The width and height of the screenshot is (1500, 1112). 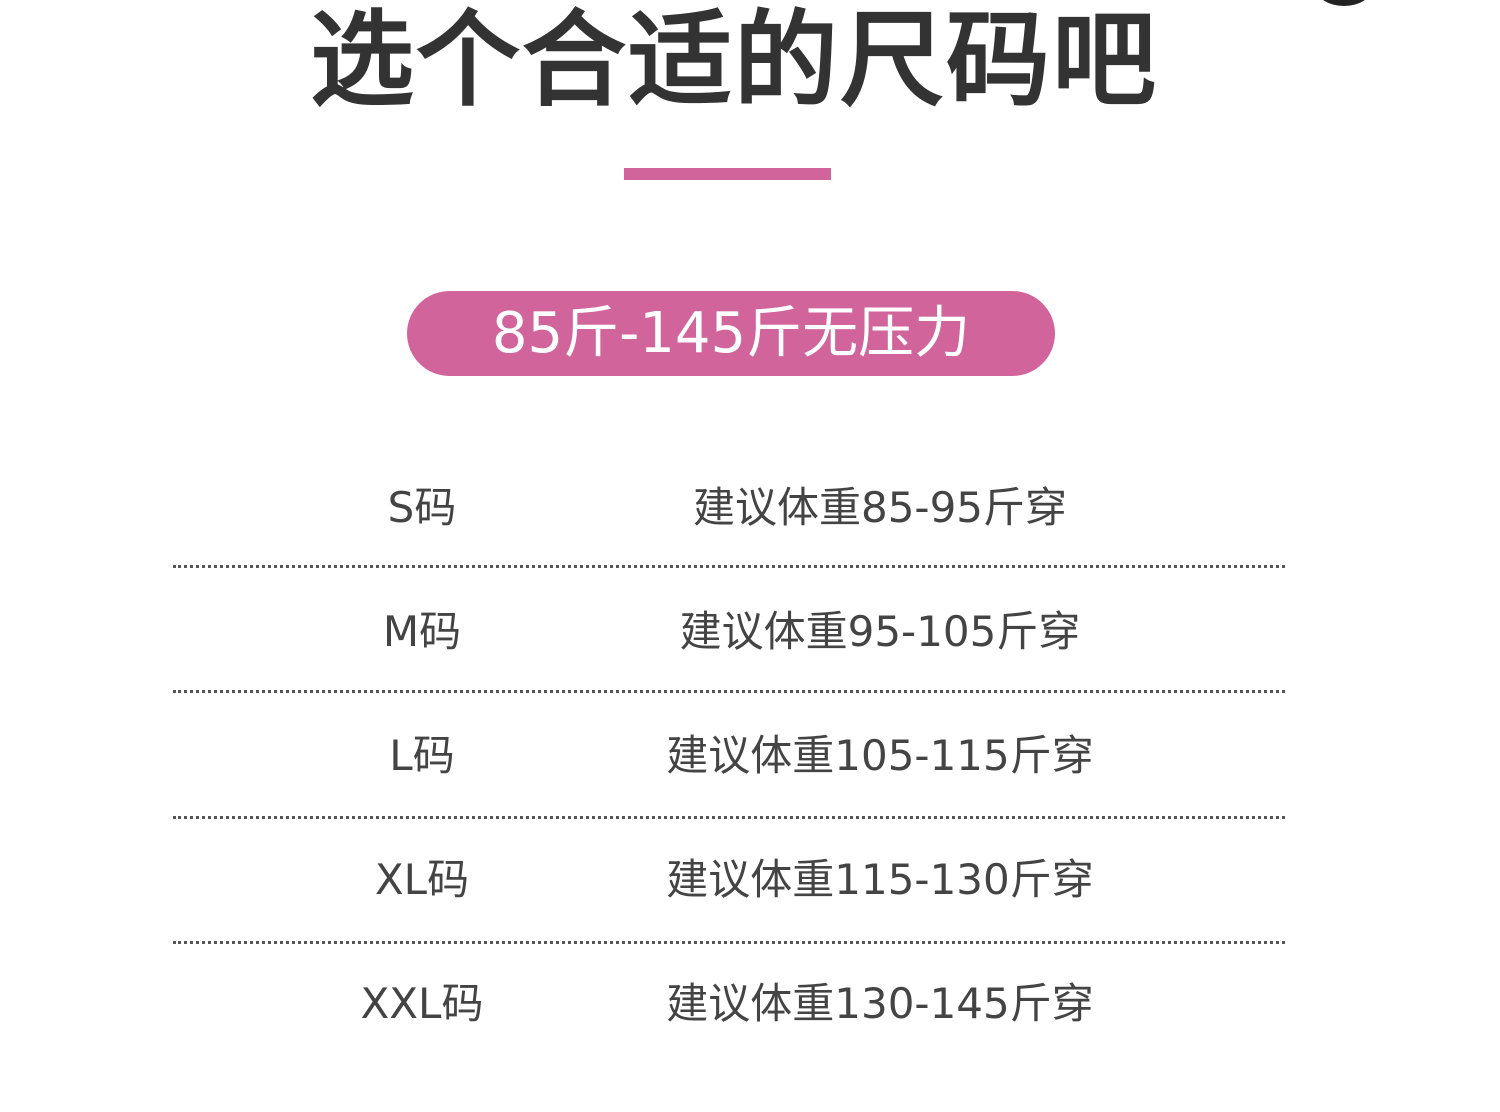 I want to click on size-label: XL码, so click(x=422, y=879).